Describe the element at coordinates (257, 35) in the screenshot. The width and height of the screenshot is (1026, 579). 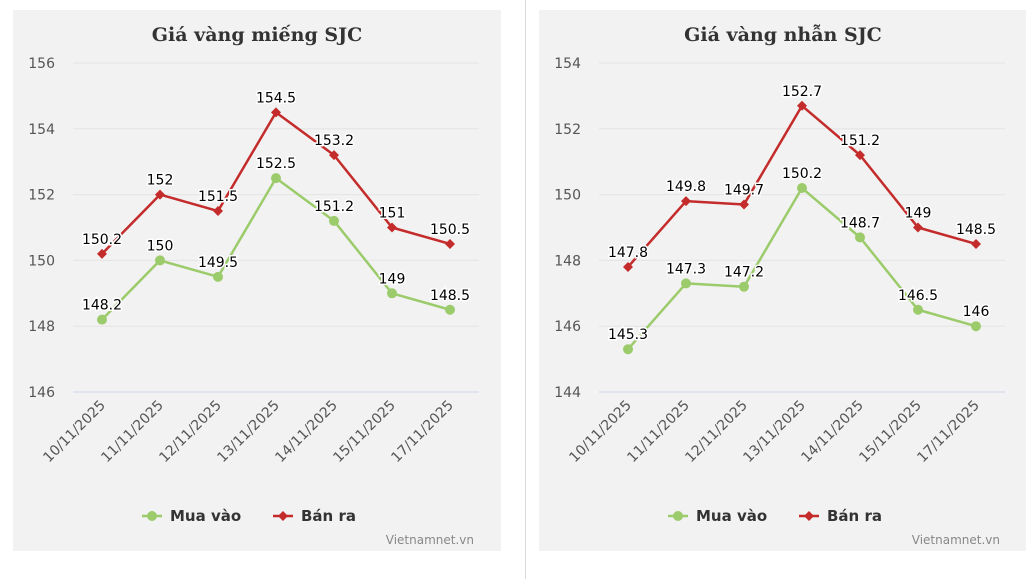
I see `chart-title: Giá vàng miếng SJC` at that location.